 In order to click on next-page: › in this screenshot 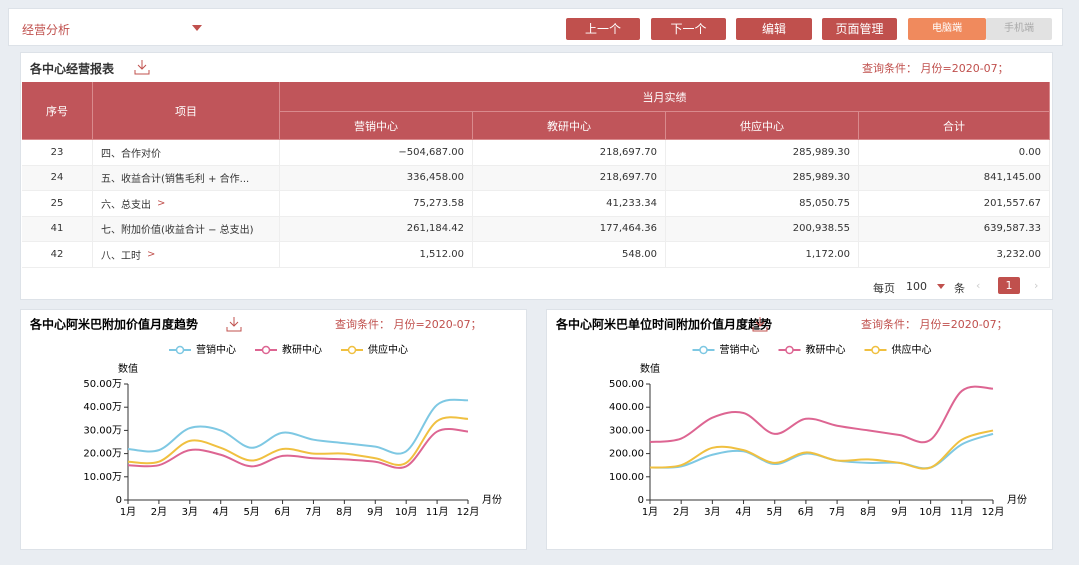, I will do `click(1036, 285)`.